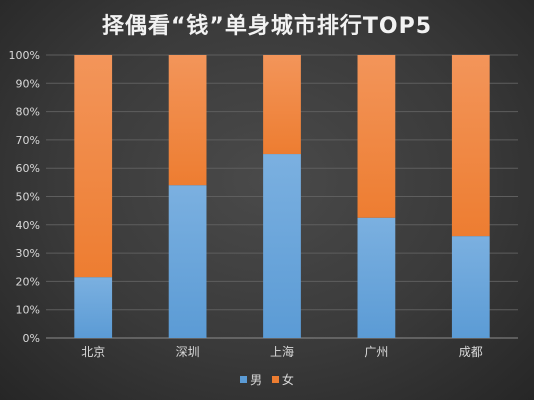 This screenshot has width=534, height=400. Describe the element at coordinates (267, 26) in the screenshot. I see `chart-title: 择偶看“钱”单身城市排行TOP5` at that location.